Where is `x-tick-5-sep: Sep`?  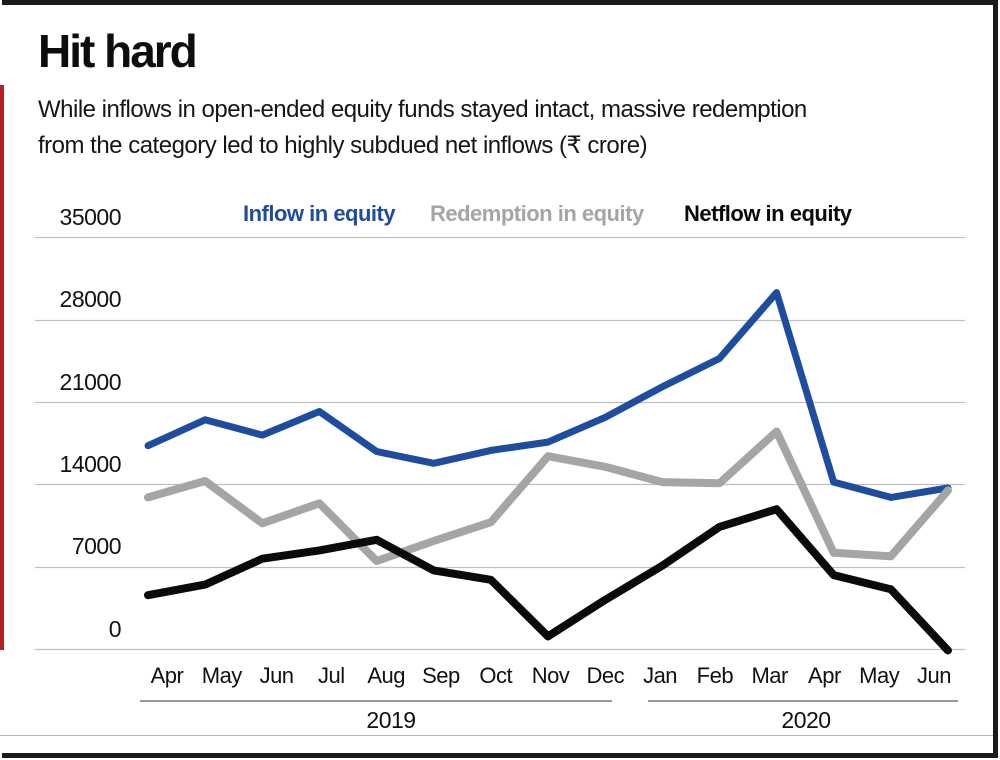
x-tick-5-sep: Sep is located at coordinates (441, 675).